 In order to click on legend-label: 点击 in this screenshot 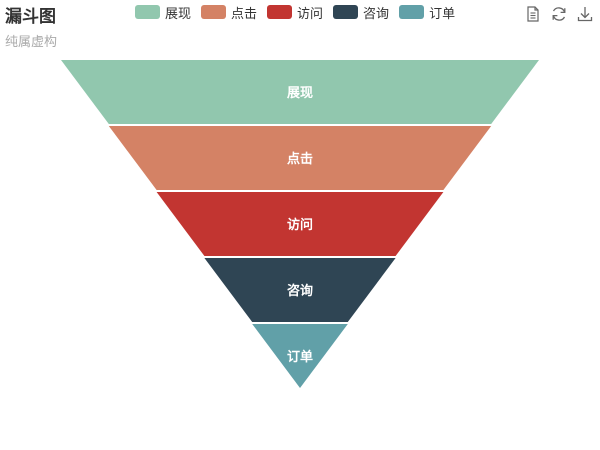, I will do `click(244, 14)`.